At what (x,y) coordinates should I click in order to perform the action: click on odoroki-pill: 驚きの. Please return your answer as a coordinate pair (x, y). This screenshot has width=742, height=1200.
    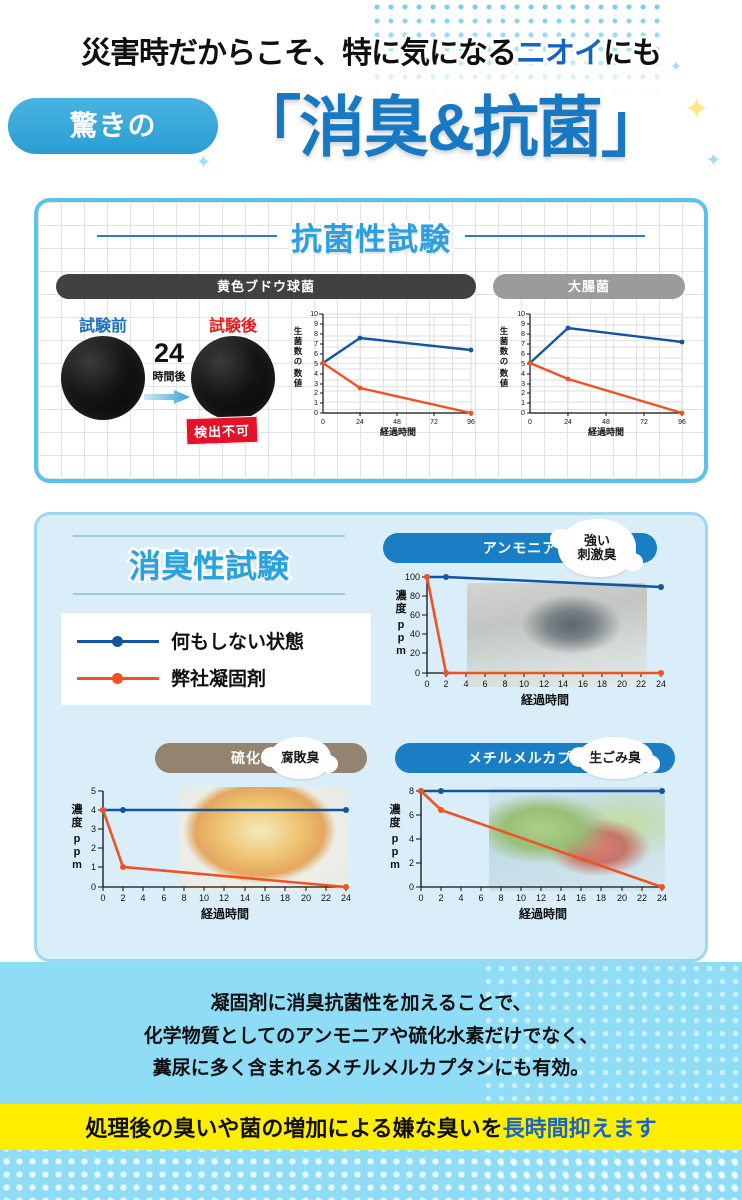
    Looking at the image, I should click on (113, 126).